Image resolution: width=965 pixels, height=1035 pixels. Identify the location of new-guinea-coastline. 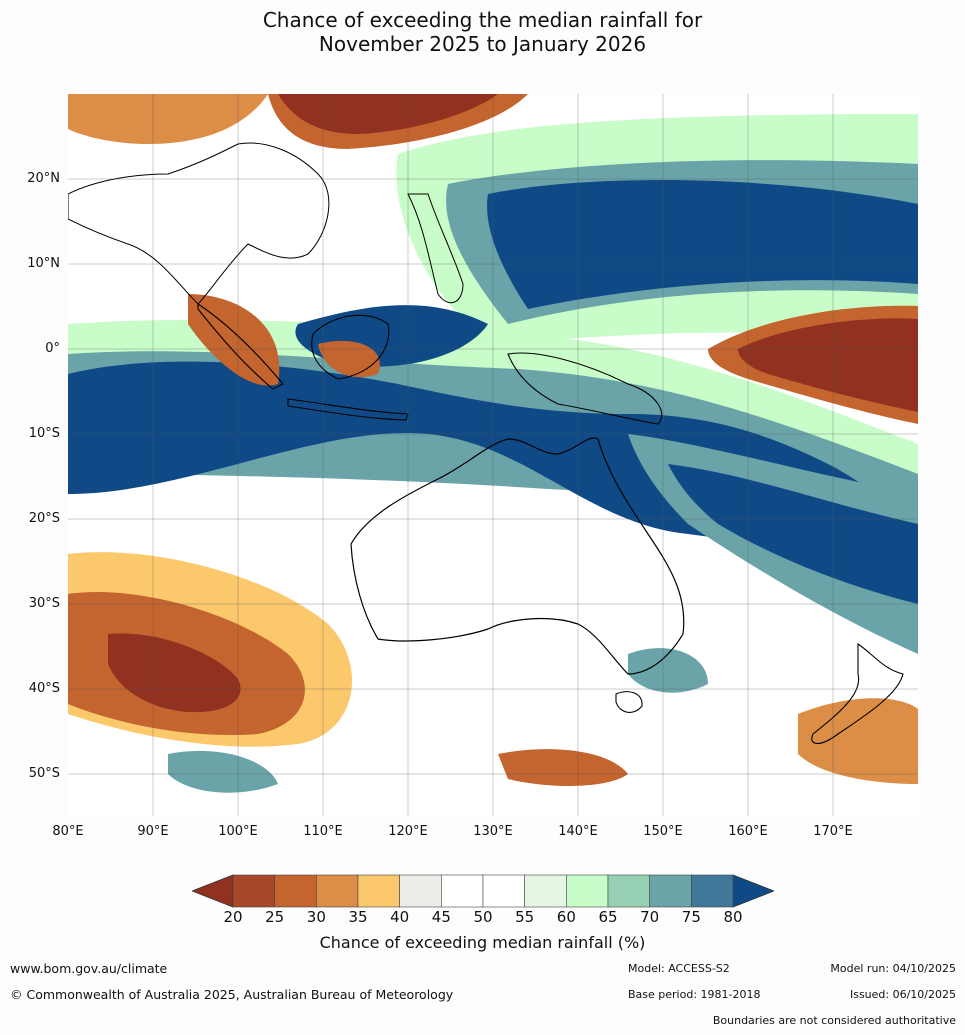
(585, 388).